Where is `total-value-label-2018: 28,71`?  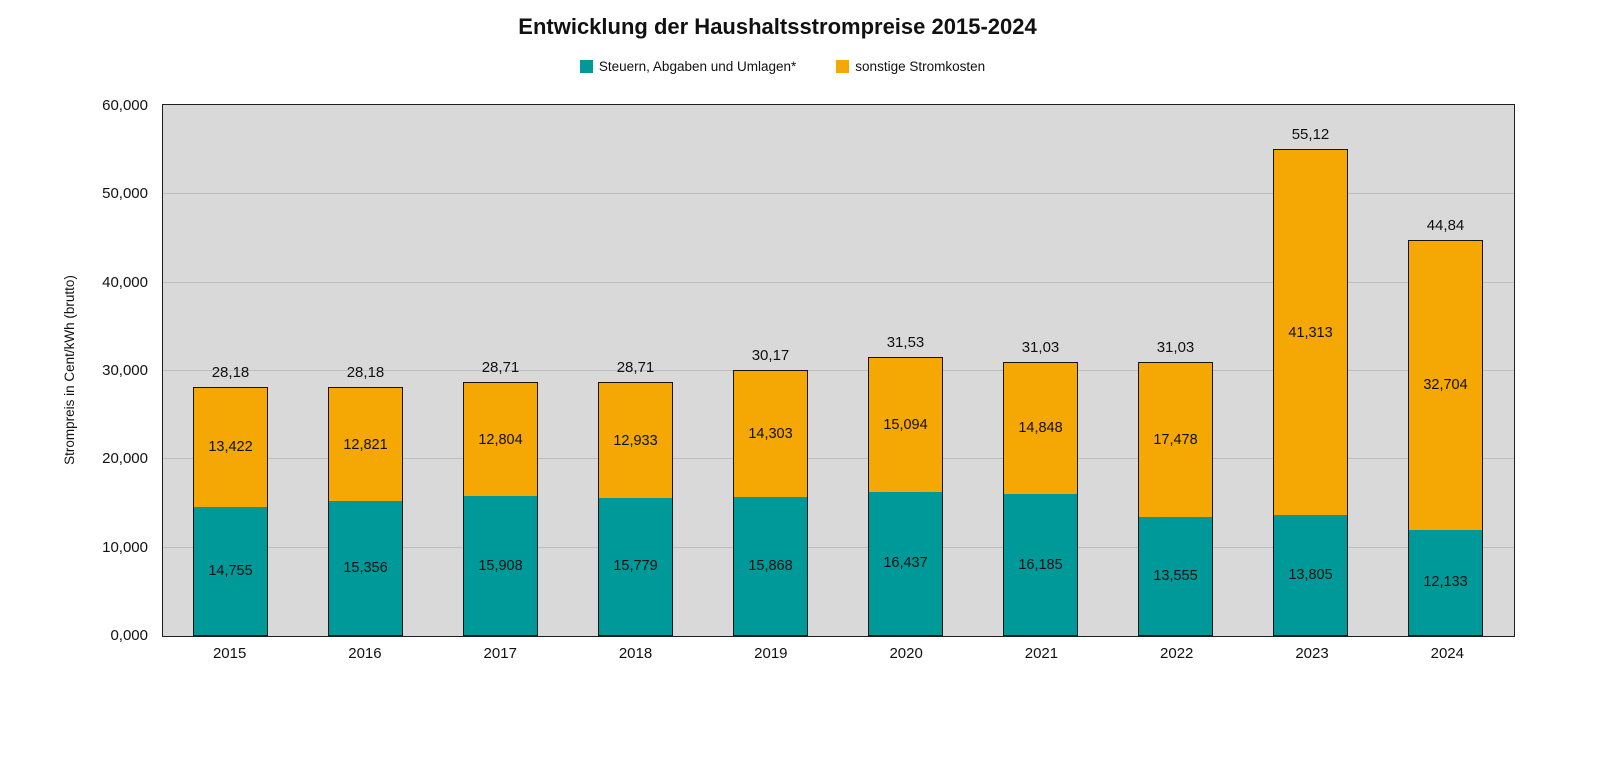
total-value-label-2018: 28,71 is located at coordinates (635, 368).